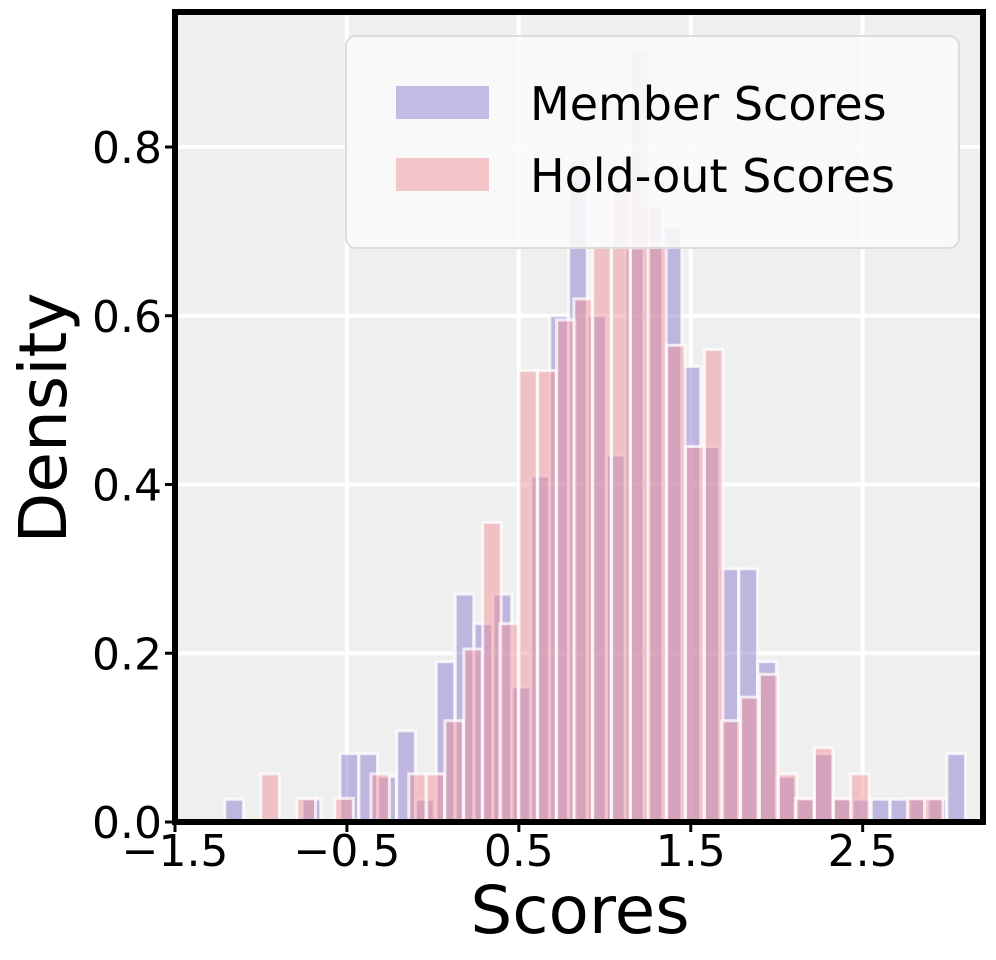 Image resolution: width=996 pixels, height=960 pixels. I want to click on x-tick-label: 1.5, so click(691, 851).